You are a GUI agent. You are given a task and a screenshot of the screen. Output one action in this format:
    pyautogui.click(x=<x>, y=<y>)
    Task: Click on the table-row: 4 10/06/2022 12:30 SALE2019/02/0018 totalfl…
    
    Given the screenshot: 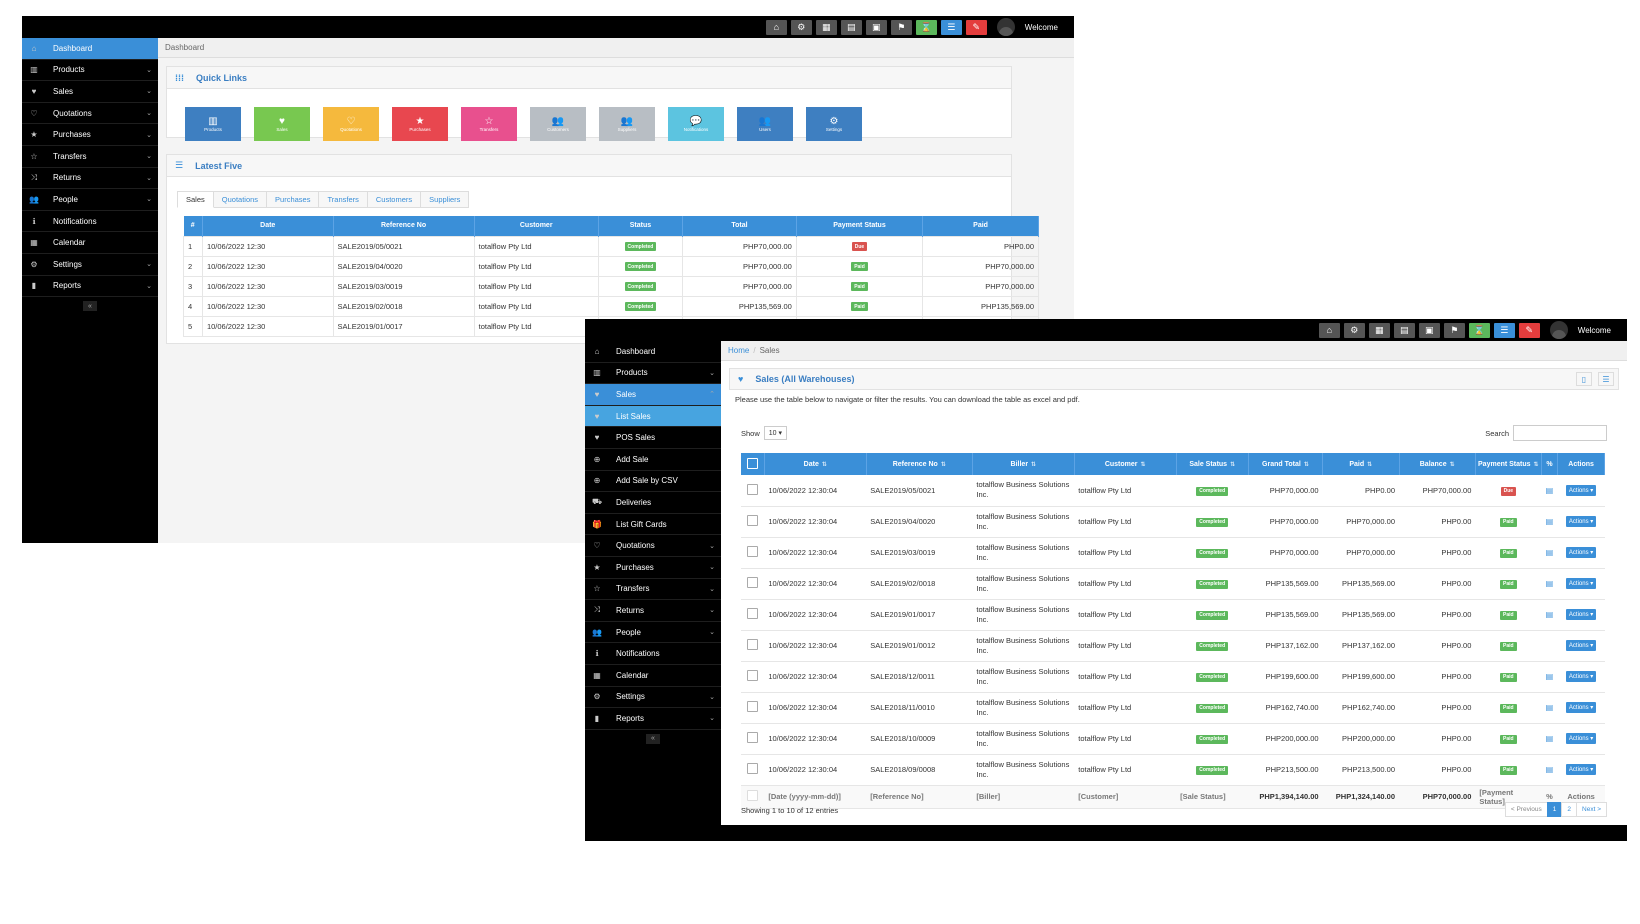 What is the action you would take?
    pyautogui.click(x=611, y=306)
    